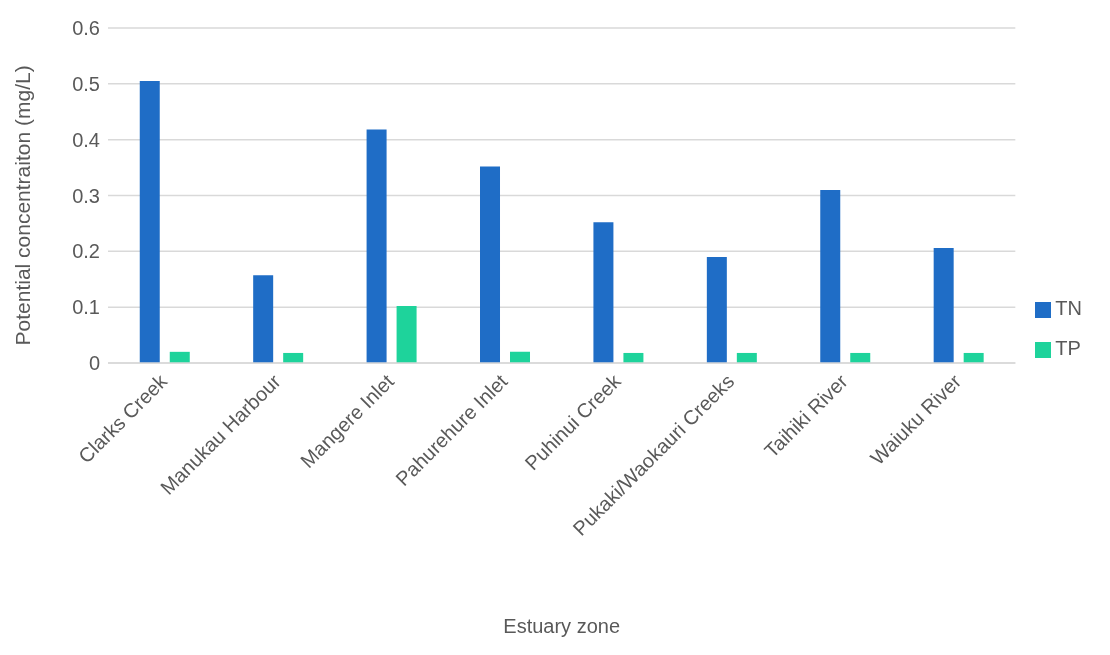 This screenshot has width=1110, height=655. I want to click on legend-label: TP, so click(1068, 348).